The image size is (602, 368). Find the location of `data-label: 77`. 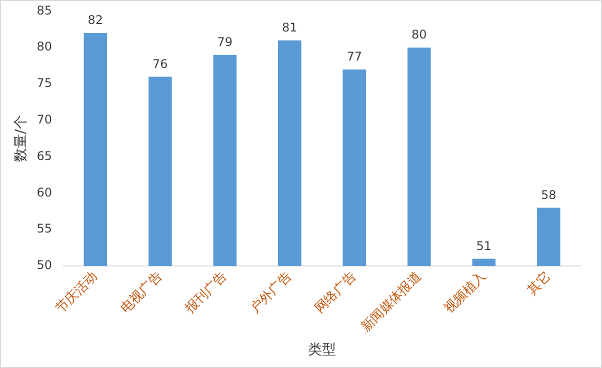

data-label: 77 is located at coordinates (354, 57).